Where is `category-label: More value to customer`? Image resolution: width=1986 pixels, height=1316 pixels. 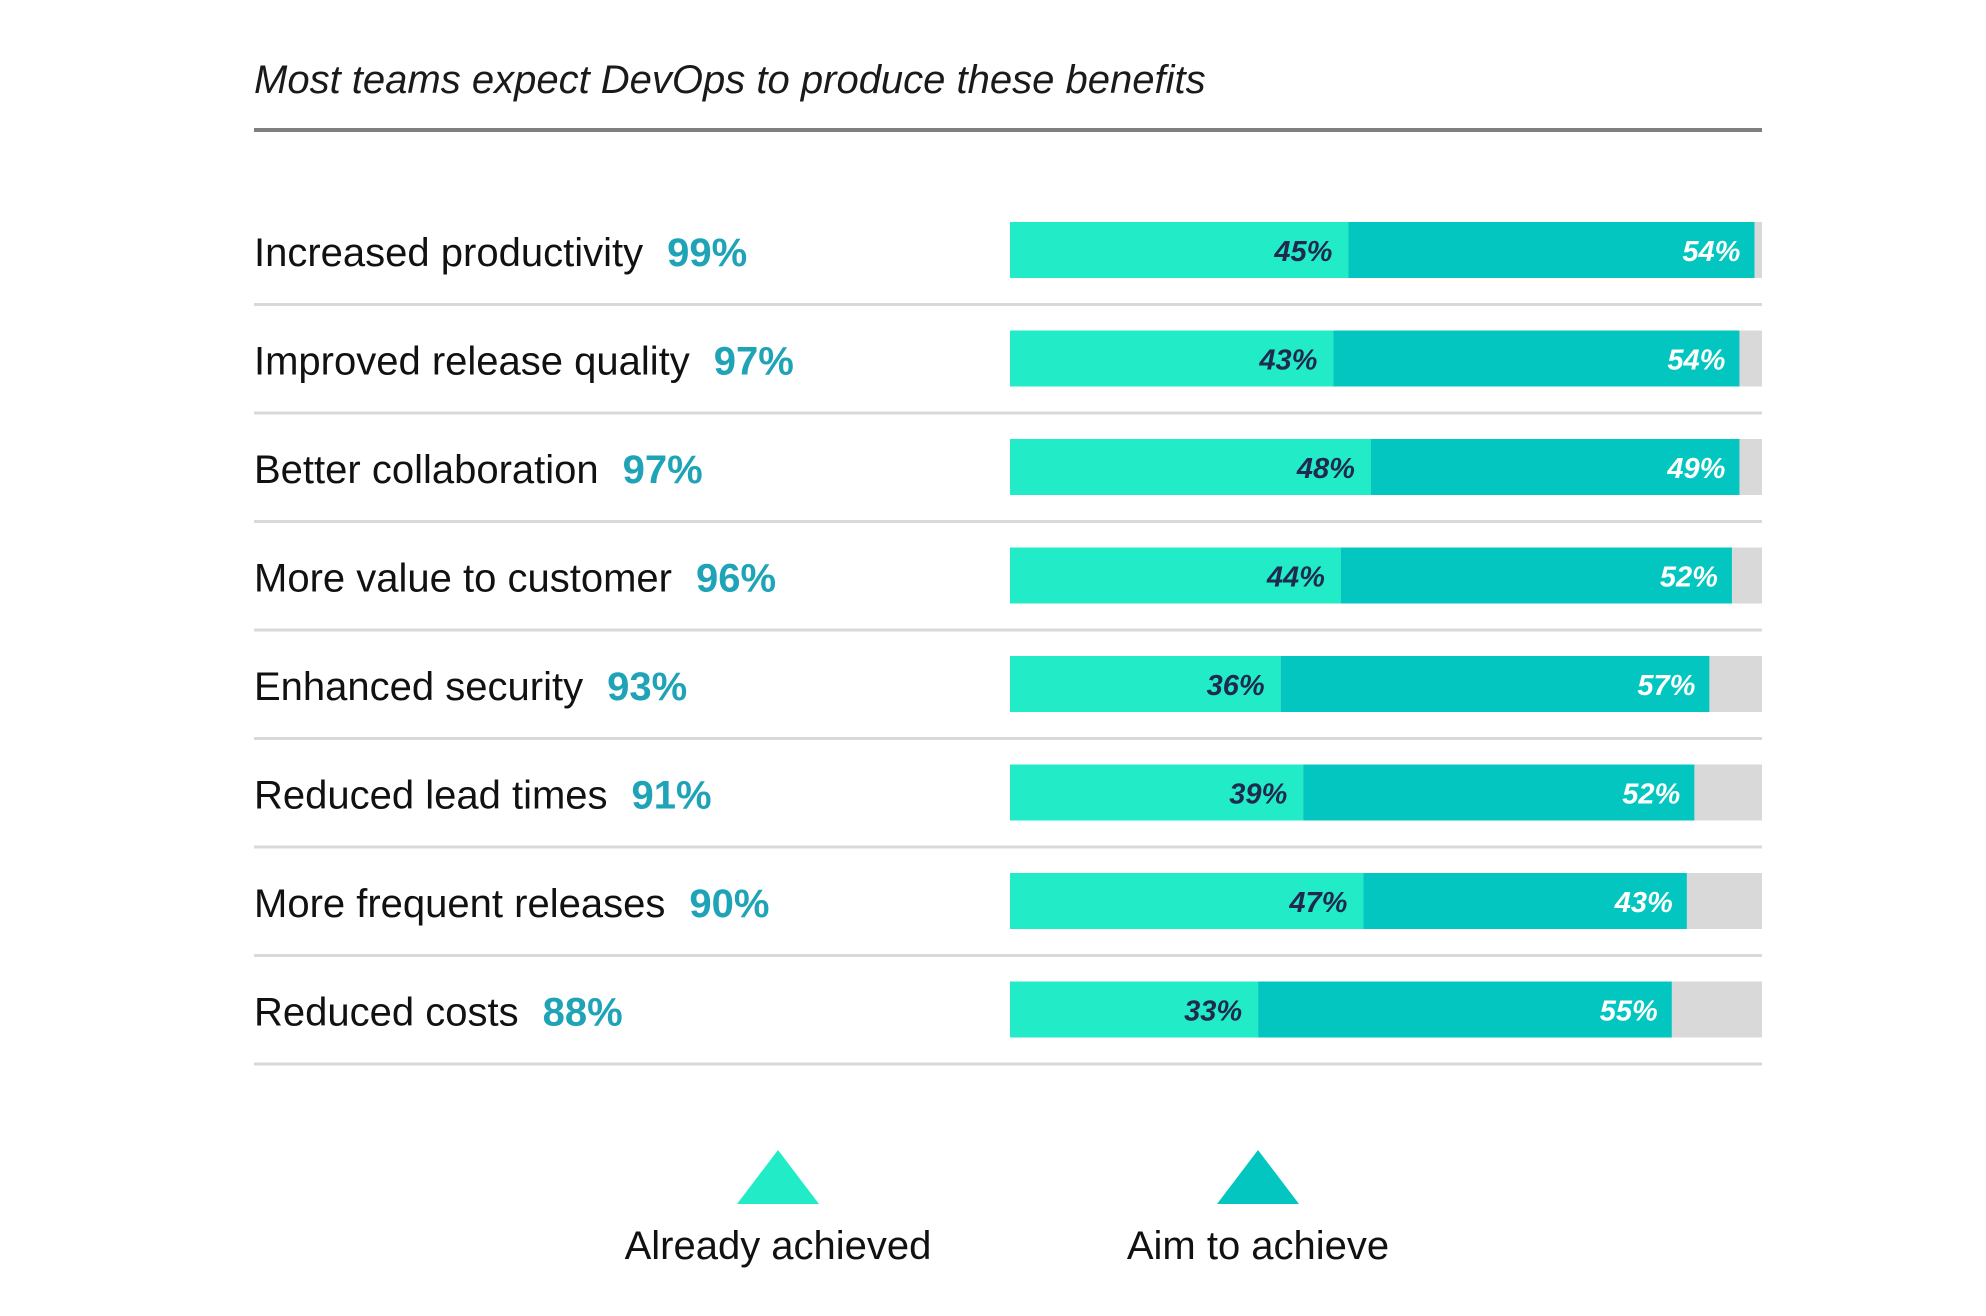 category-label: More value to customer is located at coordinates (463, 579).